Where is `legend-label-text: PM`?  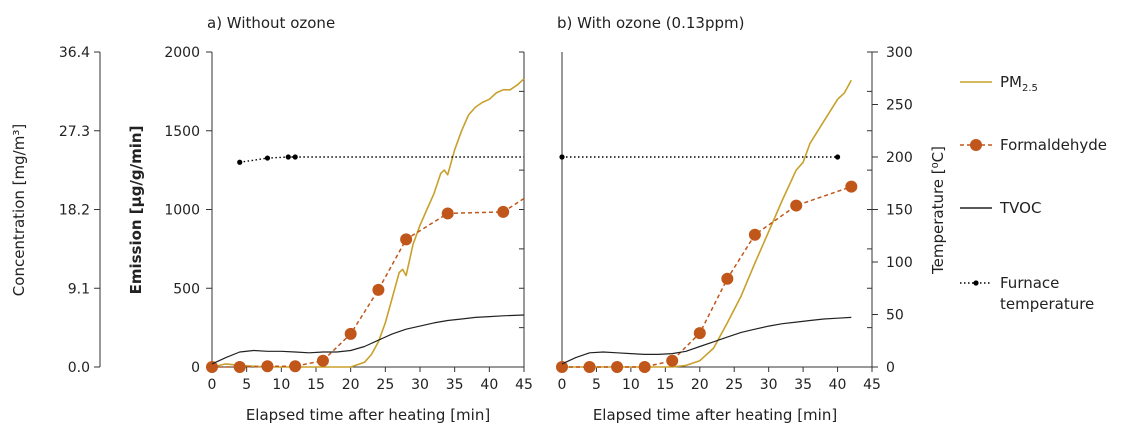
legend-label-text: PM is located at coordinates (1011, 82).